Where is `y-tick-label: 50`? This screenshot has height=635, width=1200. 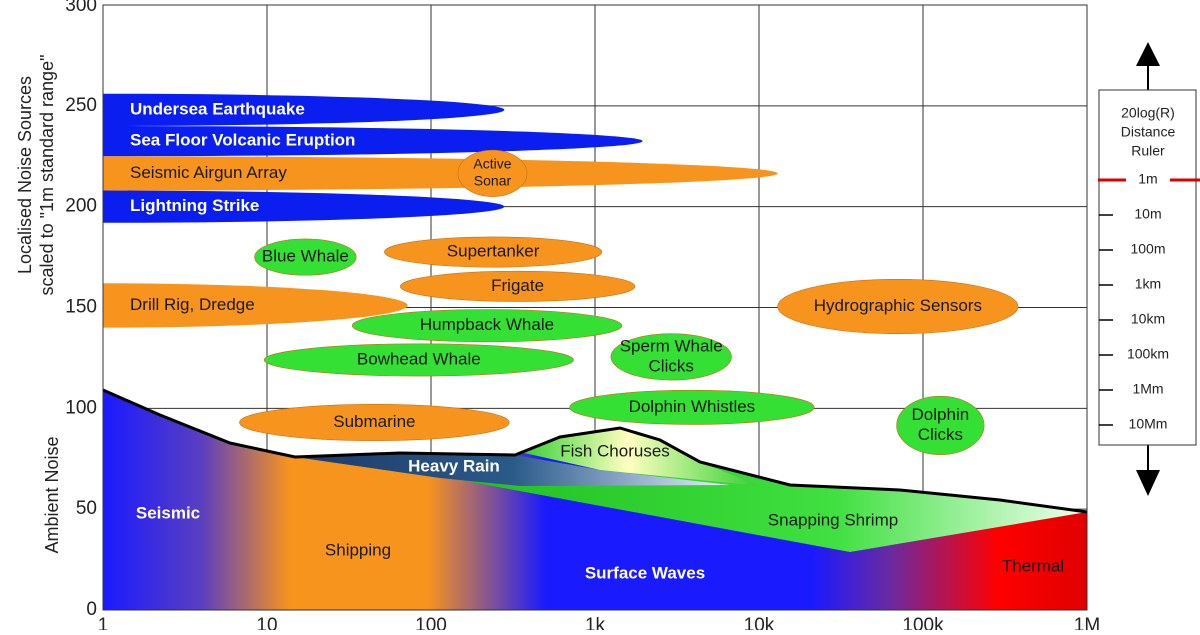 y-tick-label: 50 is located at coordinates (86, 508).